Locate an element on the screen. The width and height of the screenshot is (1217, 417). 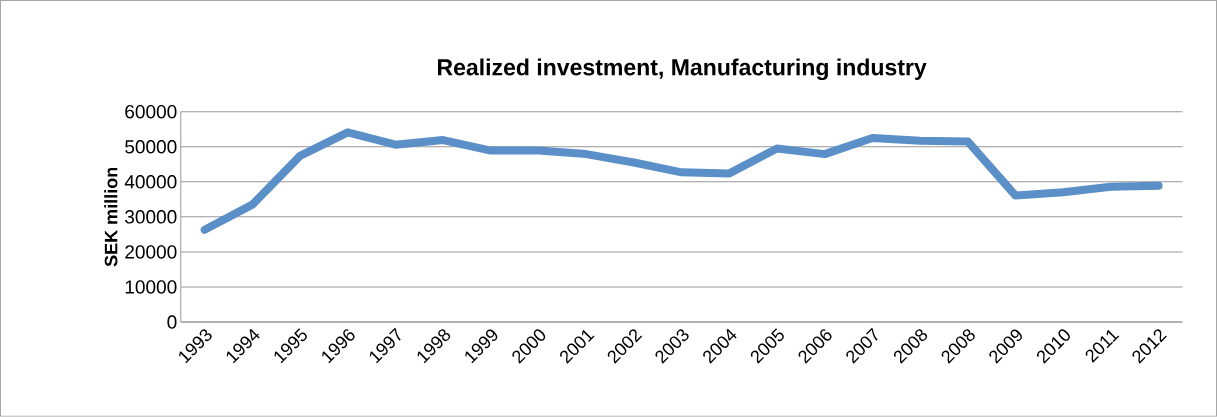
y-tick-label: 20000 is located at coordinates (151, 252).